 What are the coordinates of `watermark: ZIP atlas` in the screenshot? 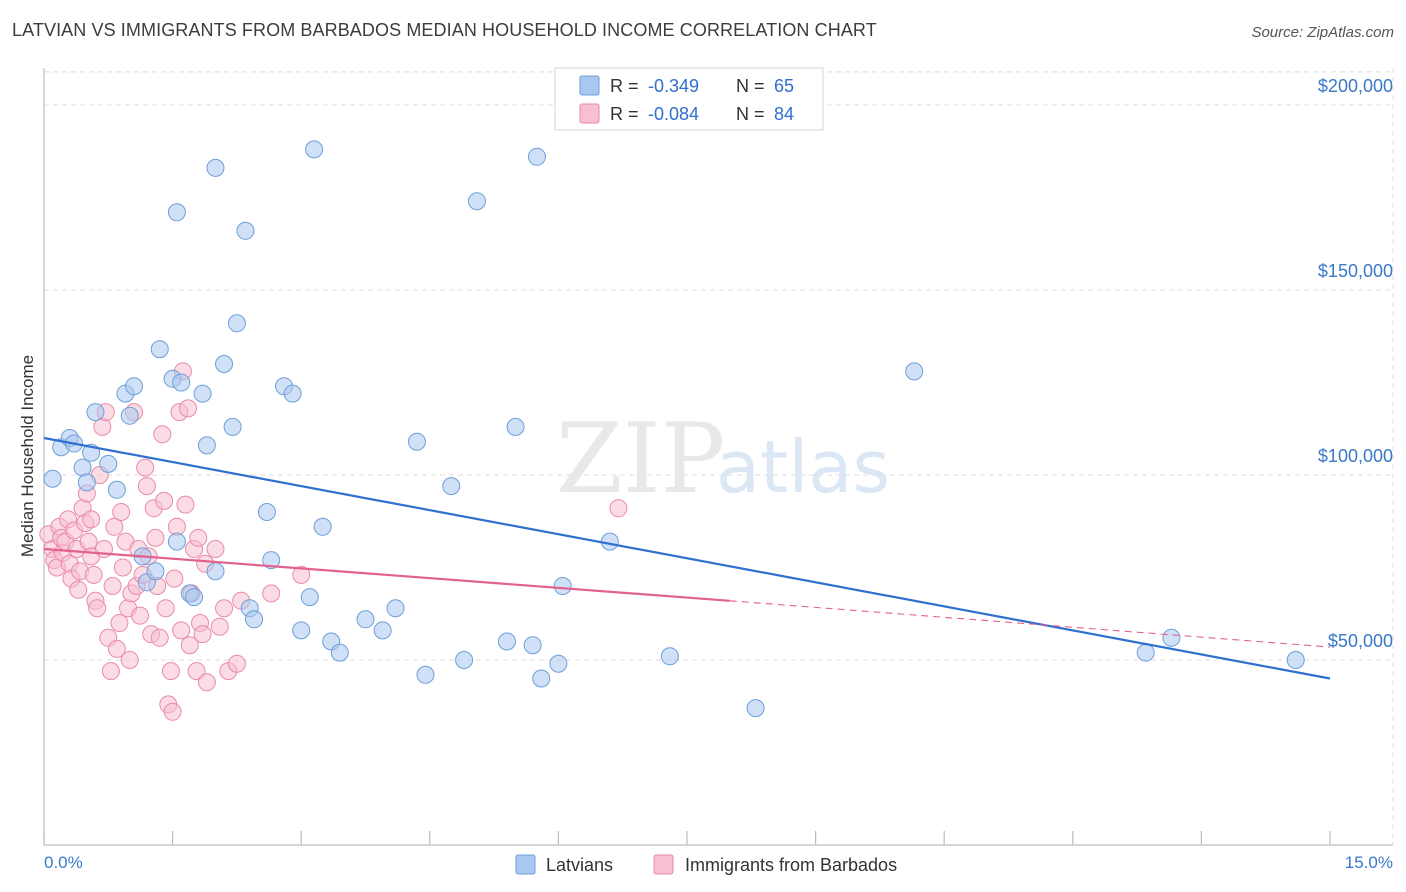 It's located at (723, 459).